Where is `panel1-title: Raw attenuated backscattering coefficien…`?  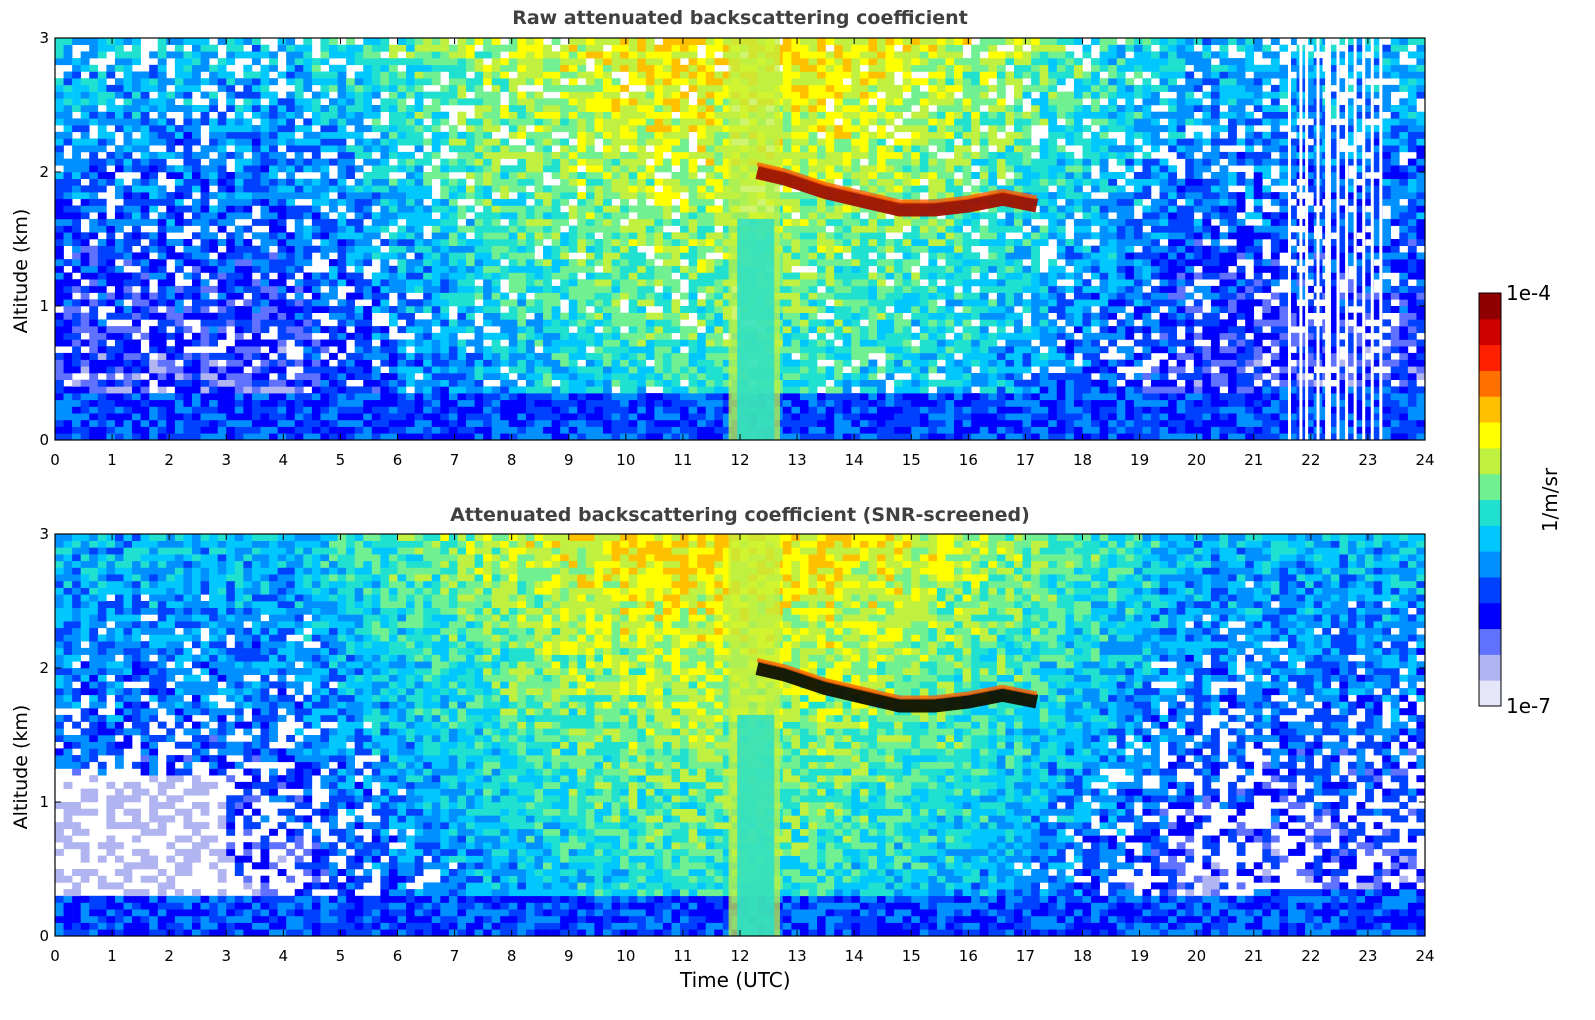
panel1-title: Raw attenuated backscattering coefficien… is located at coordinates (740, 18).